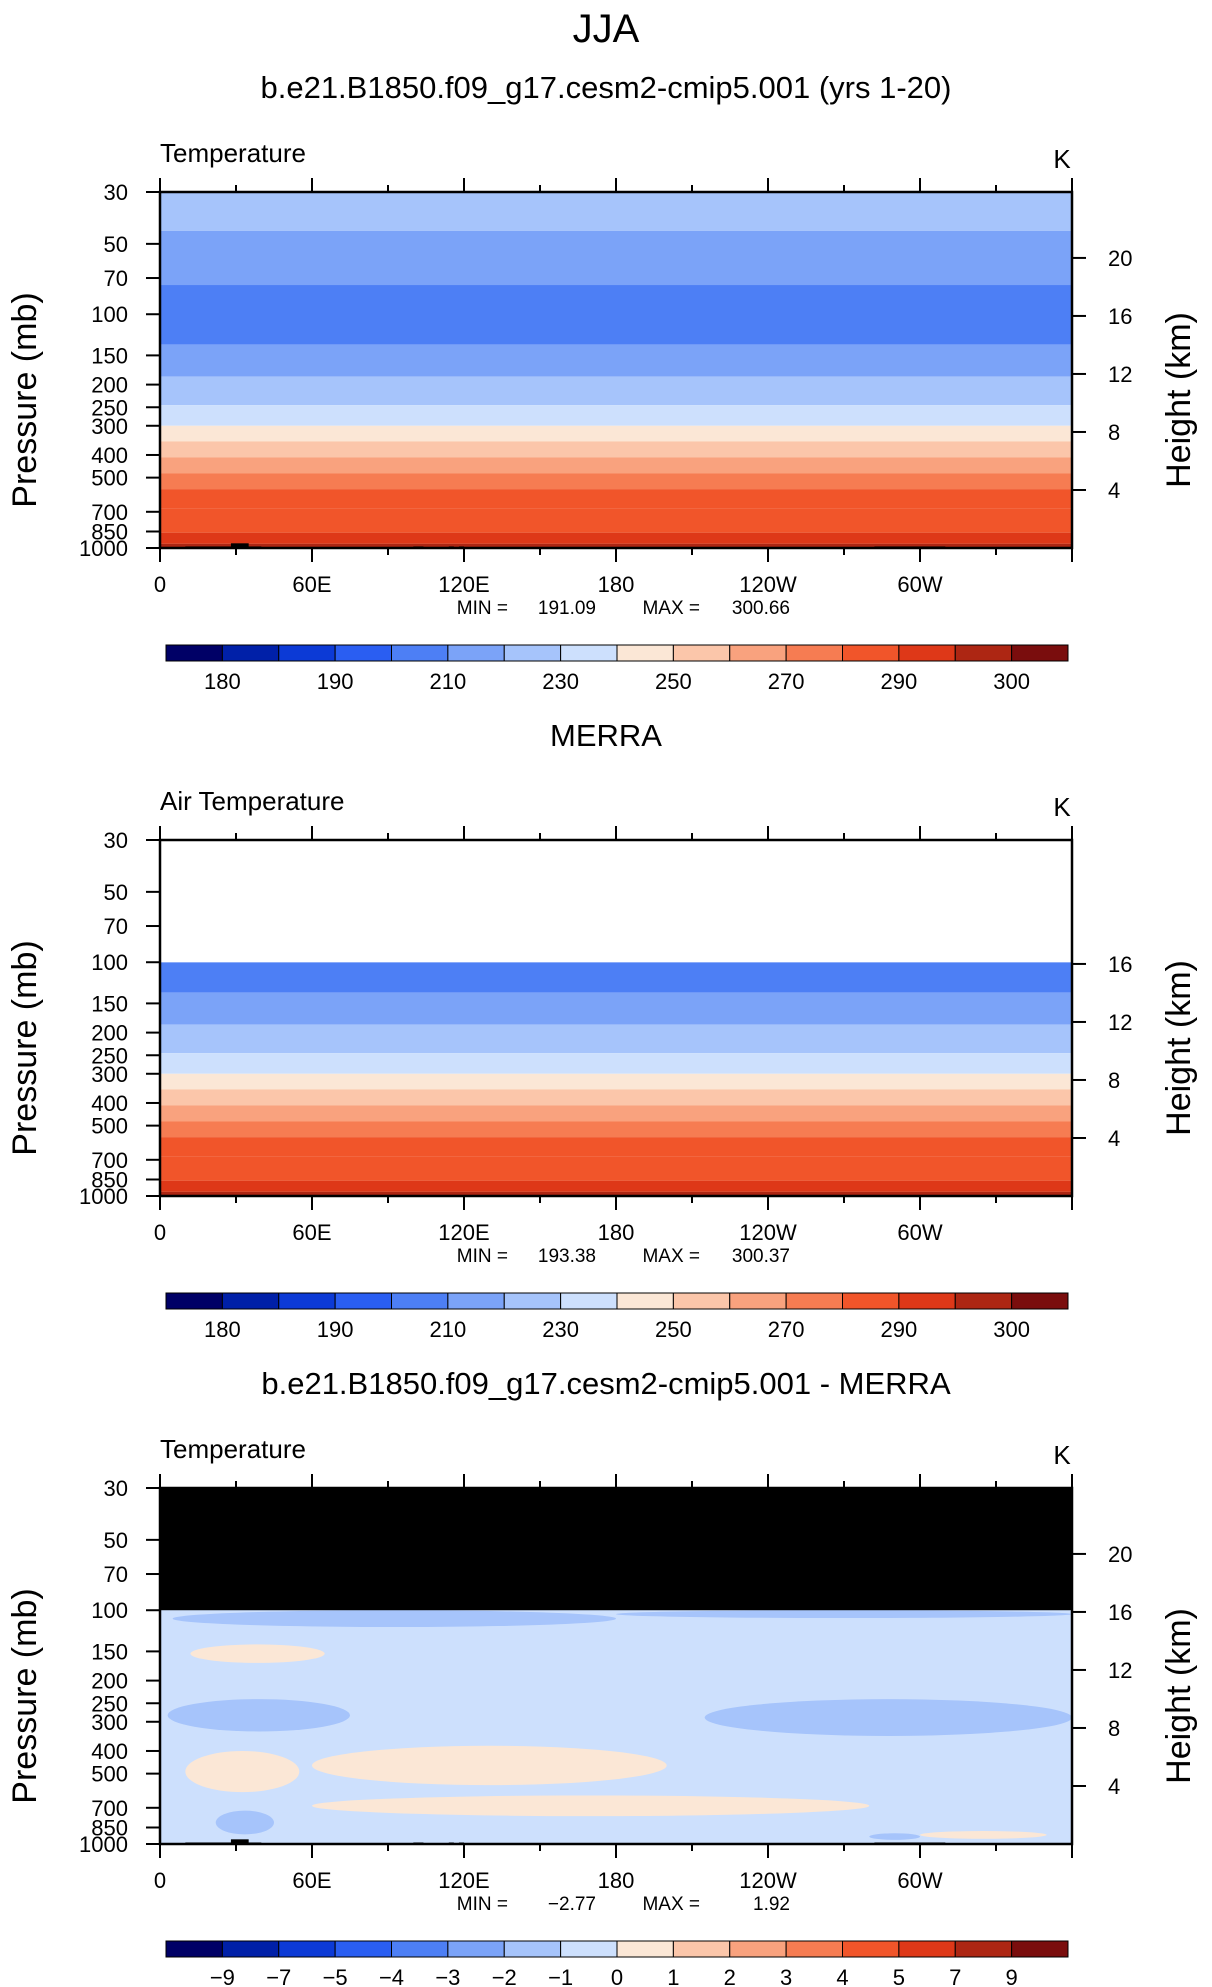 The image size is (1212, 1987). I want to click on y2-tick-label: 4, so click(1114, 490).